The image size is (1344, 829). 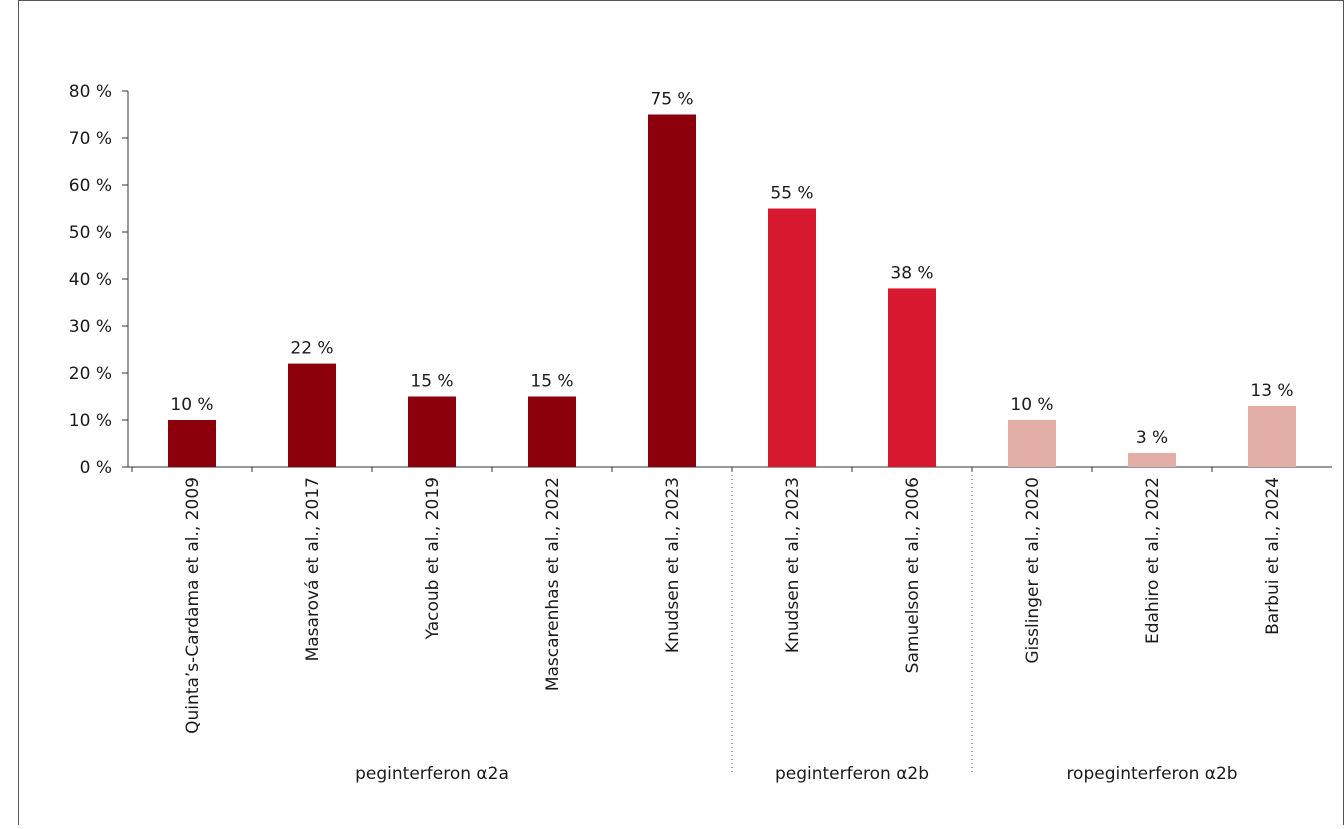 What do you see at coordinates (90, 186) in the screenshot?
I see `y-tick-label: 60 %` at bounding box center [90, 186].